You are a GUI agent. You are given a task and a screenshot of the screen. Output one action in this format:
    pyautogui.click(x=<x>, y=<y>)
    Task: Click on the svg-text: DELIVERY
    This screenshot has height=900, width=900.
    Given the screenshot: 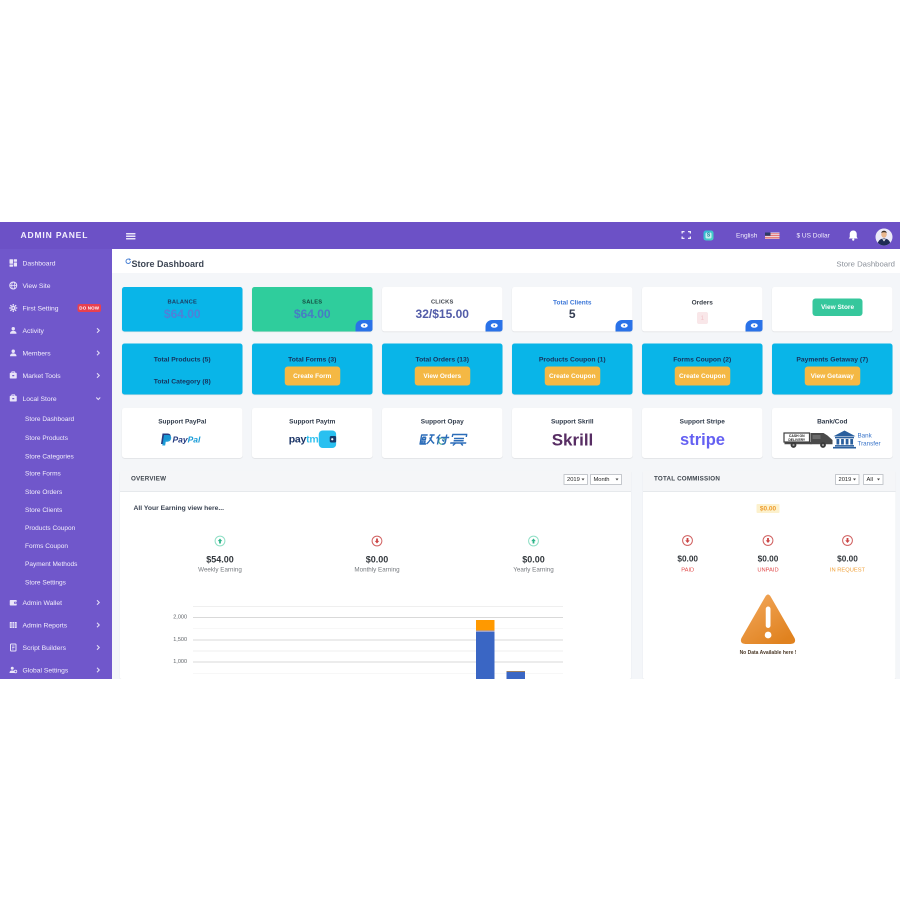 What is the action you would take?
    pyautogui.click(x=797, y=440)
    